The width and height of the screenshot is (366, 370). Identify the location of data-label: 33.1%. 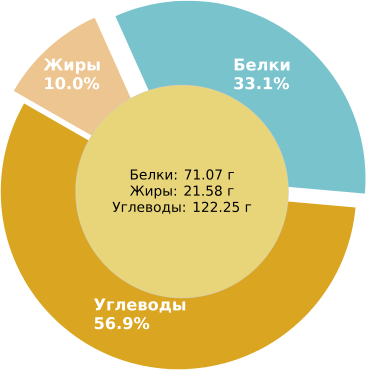
(261, 83).